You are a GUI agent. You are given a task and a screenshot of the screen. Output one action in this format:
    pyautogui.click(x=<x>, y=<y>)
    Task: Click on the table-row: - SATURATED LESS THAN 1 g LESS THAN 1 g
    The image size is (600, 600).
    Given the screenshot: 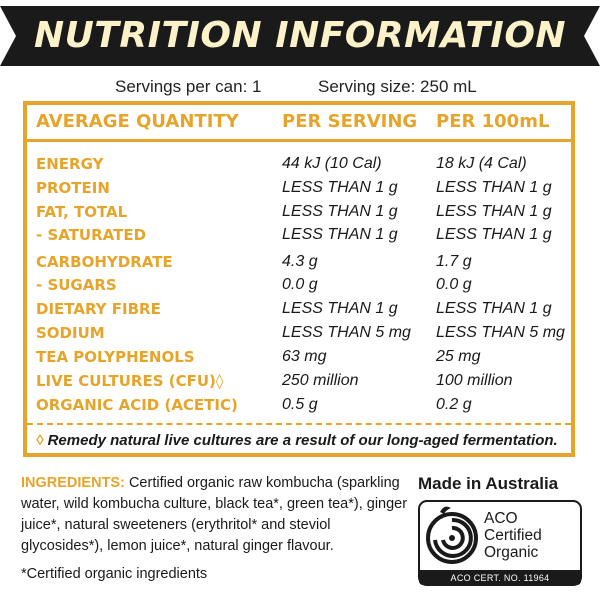 What is the action you would take?
    pyautogui.click(x=299, y=235)
    